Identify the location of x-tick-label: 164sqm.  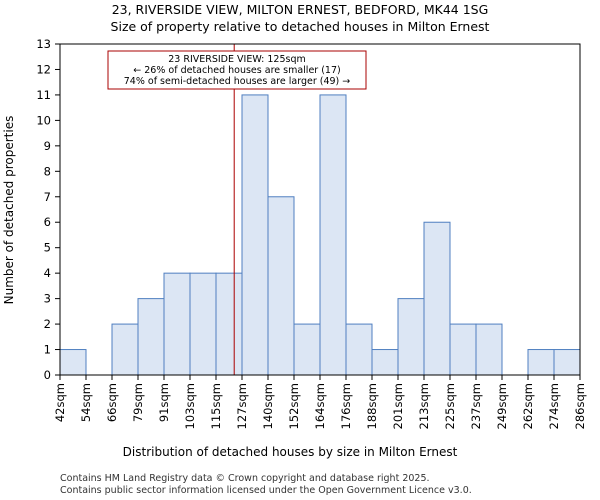
(320, 406).